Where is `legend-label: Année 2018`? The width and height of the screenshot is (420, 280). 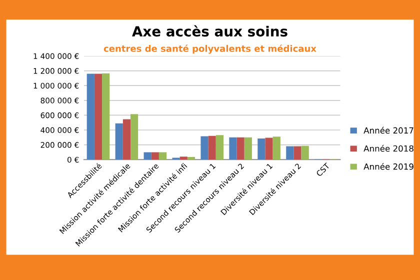 legend-label: Année 2018 is located at coordinates (389, 148).